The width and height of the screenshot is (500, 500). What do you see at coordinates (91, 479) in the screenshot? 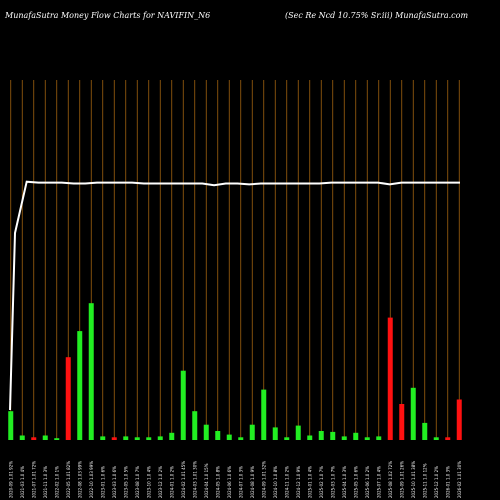
I see `x-tick-label: 2022-10 1.03 99%` at bounding box center [91, 479].